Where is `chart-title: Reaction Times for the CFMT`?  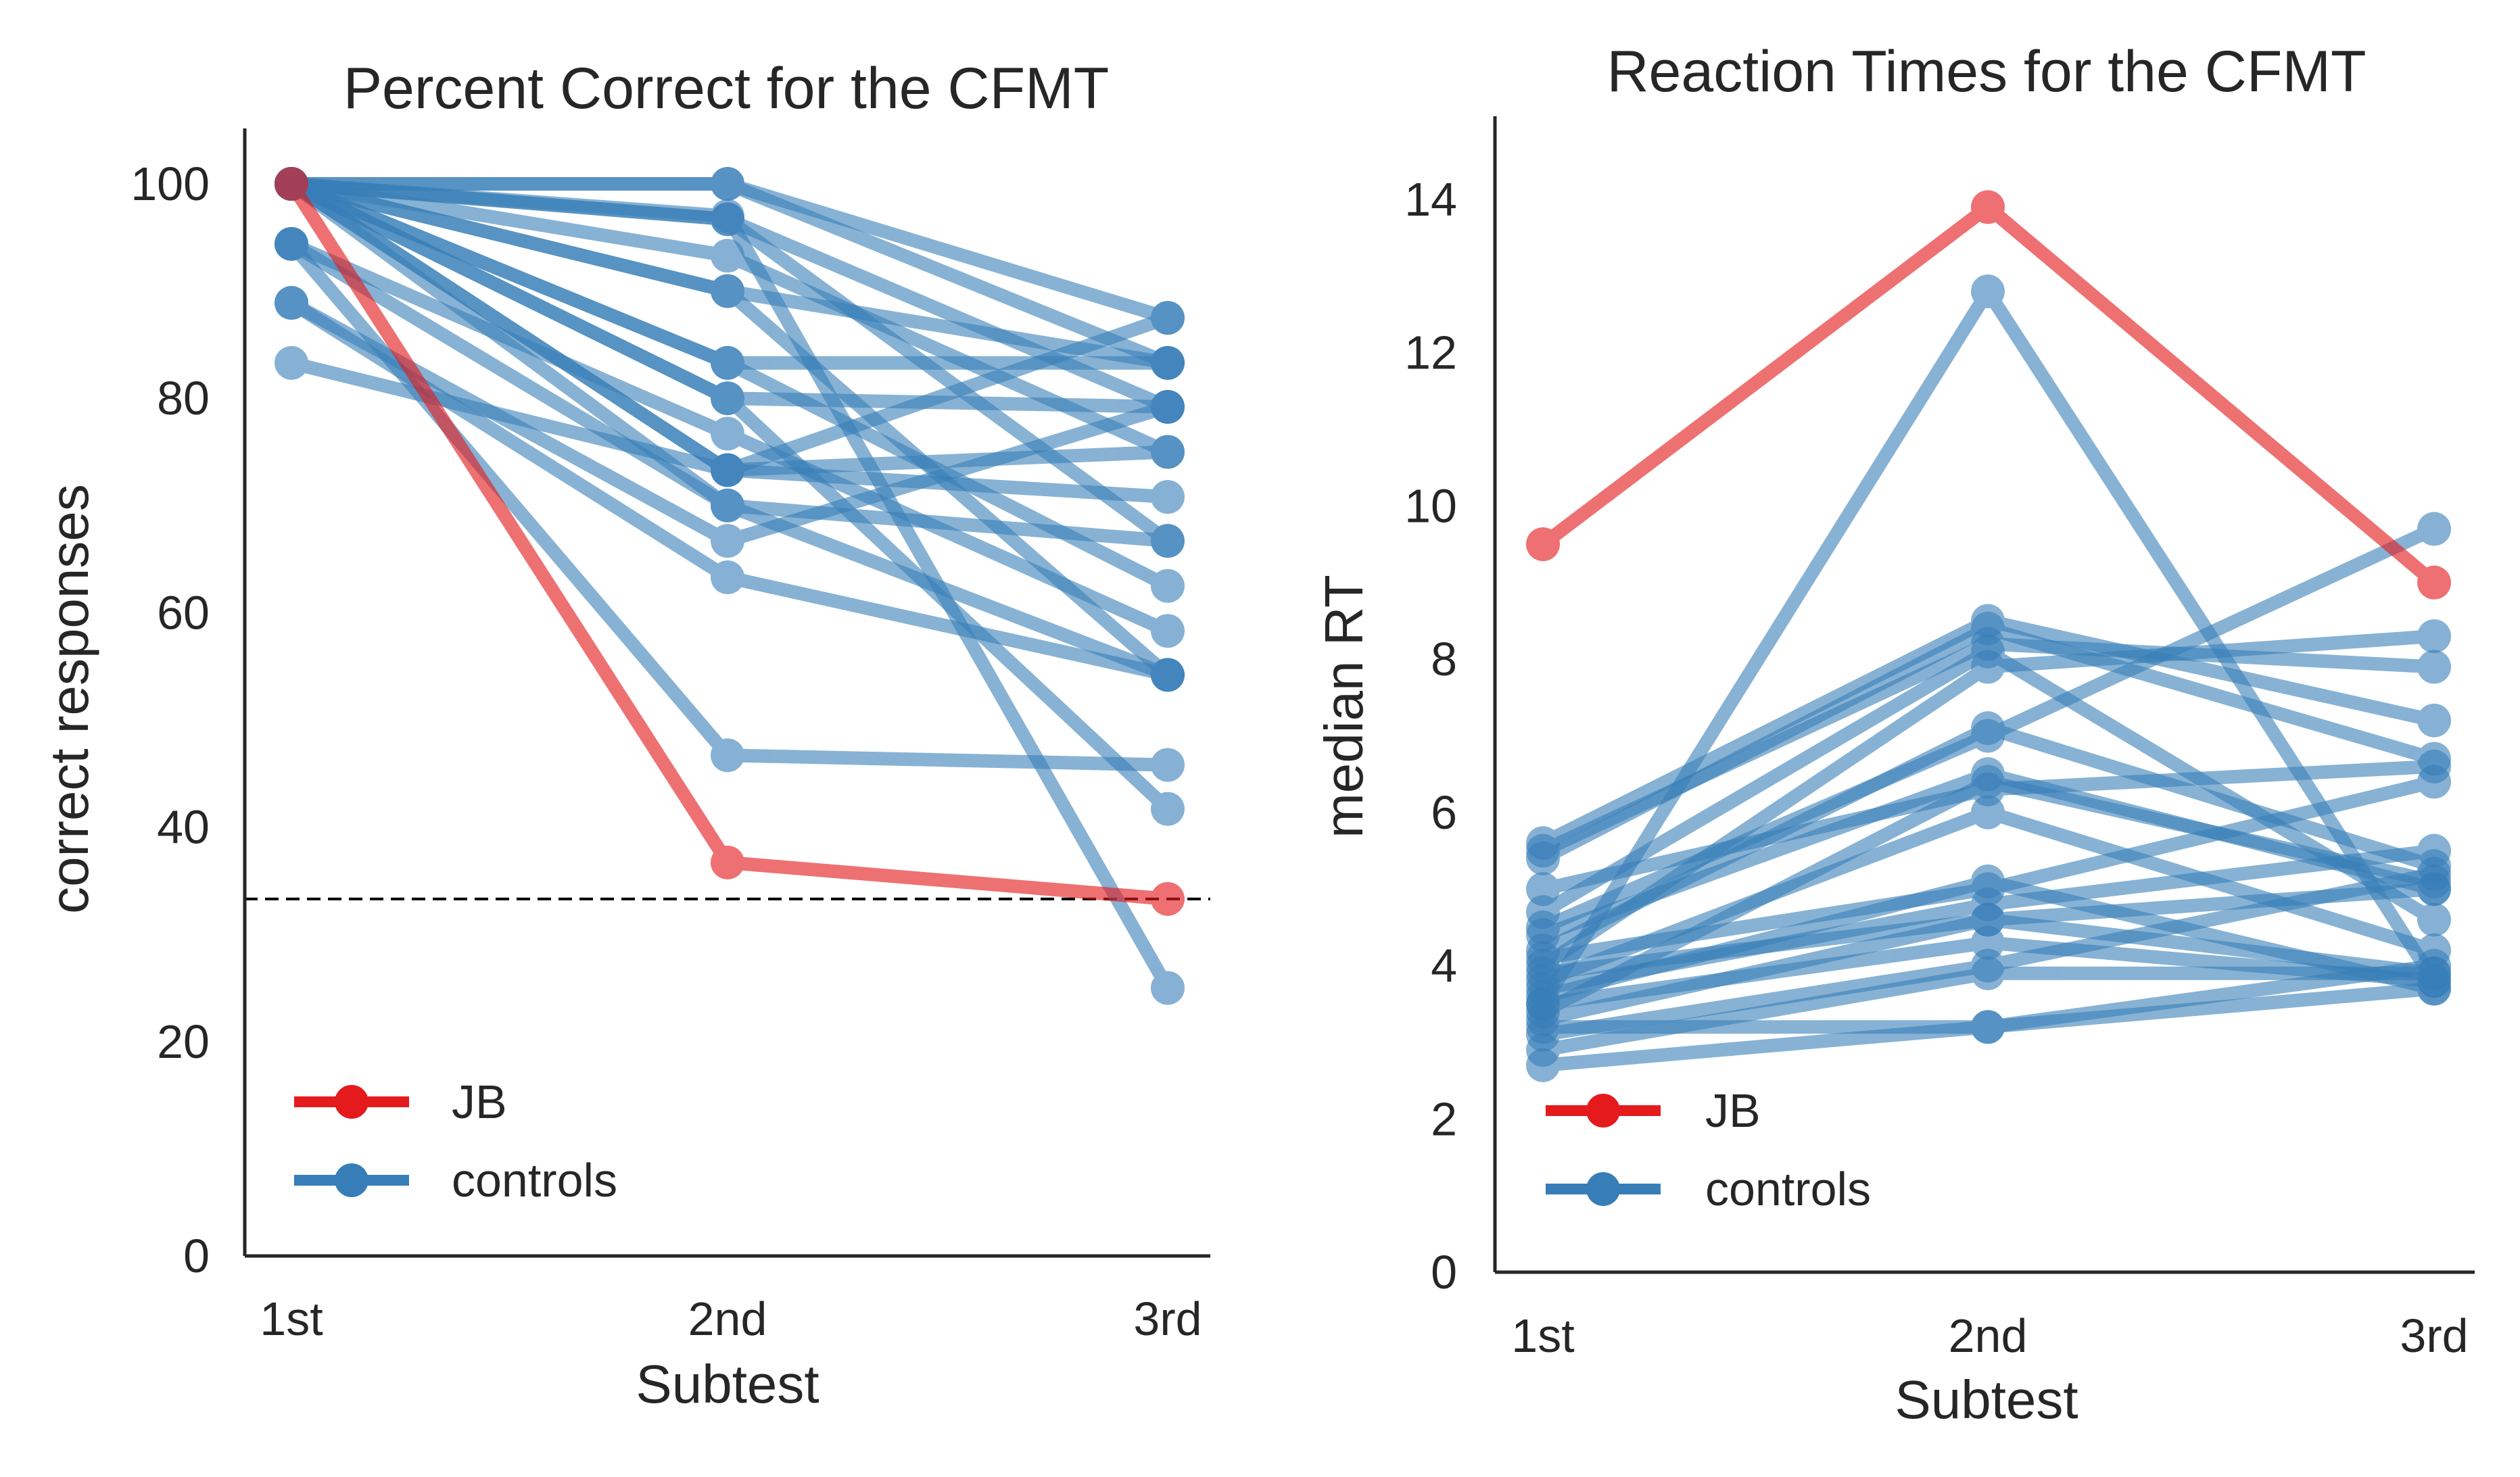 chart-title: Reaction Times for the CFMT is located at coordinates (1987, 71).